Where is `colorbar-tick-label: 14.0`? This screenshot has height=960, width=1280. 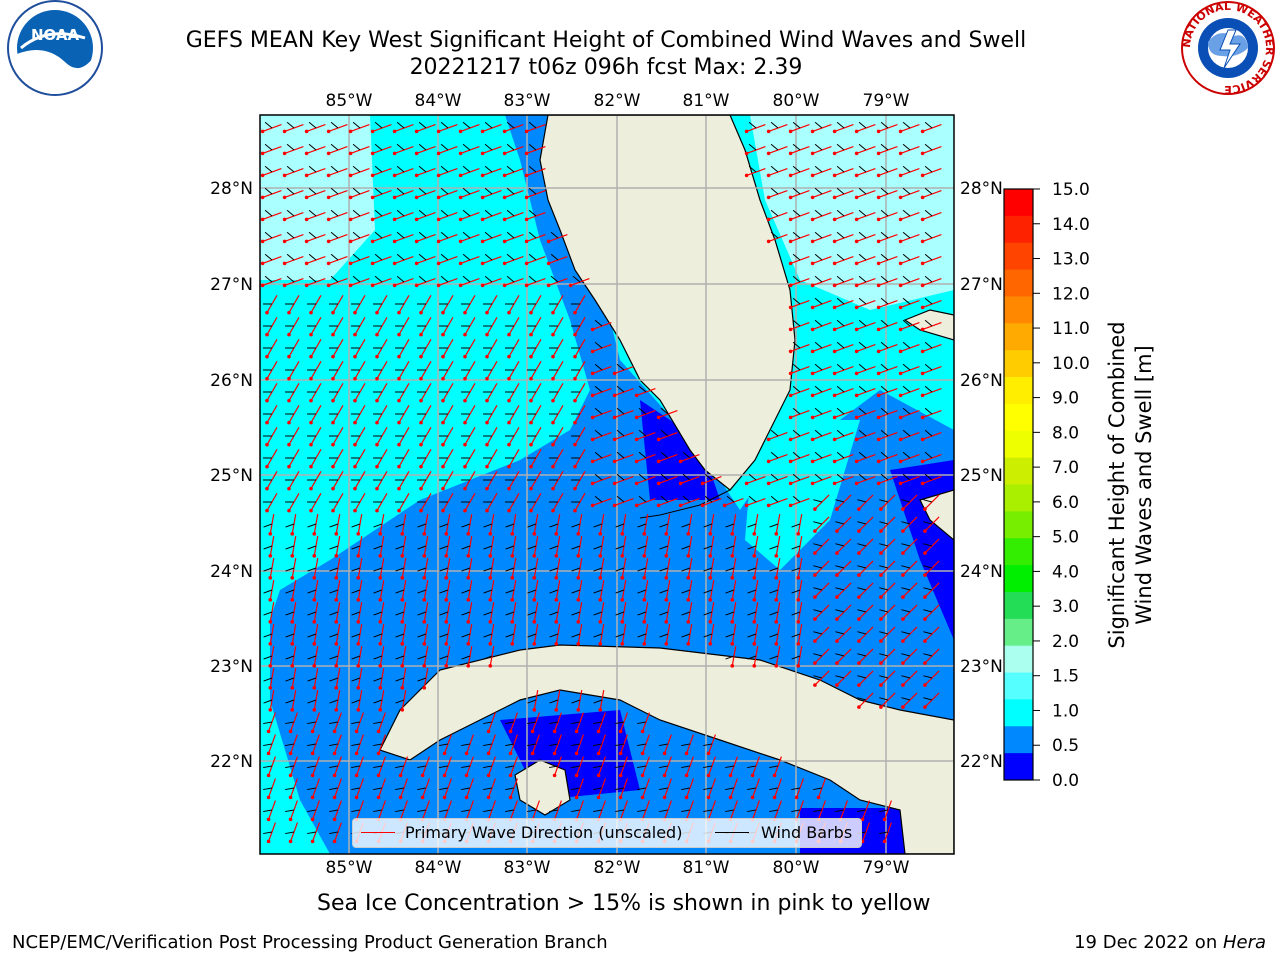 colorbar-tick-label: 14.0 is located at coordinates (1071, 225).